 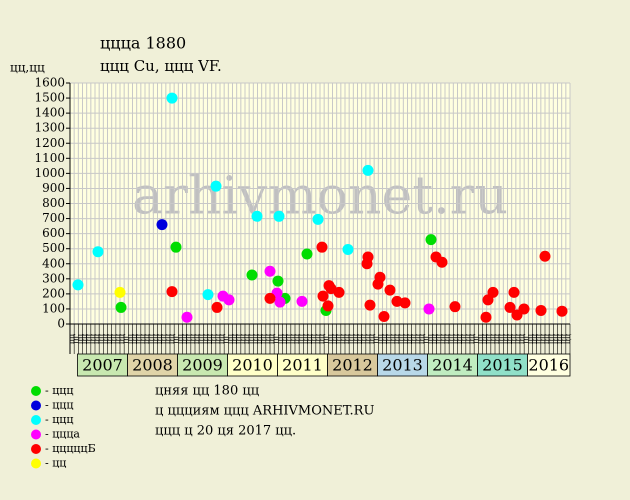 What do you see at coordinates (49, 158) in the screenshot?
I see `y-tick-label: 1100` at bounding box center [49, 158].